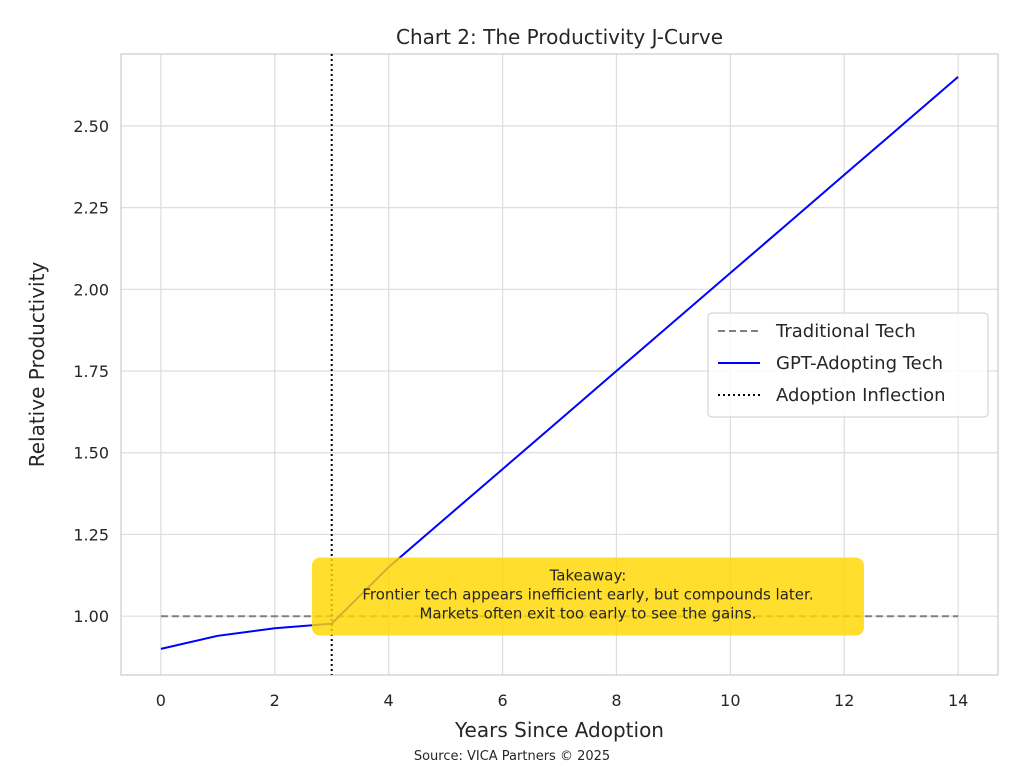  I want to click on y-tick-label: 1.75, so click(91, 371).